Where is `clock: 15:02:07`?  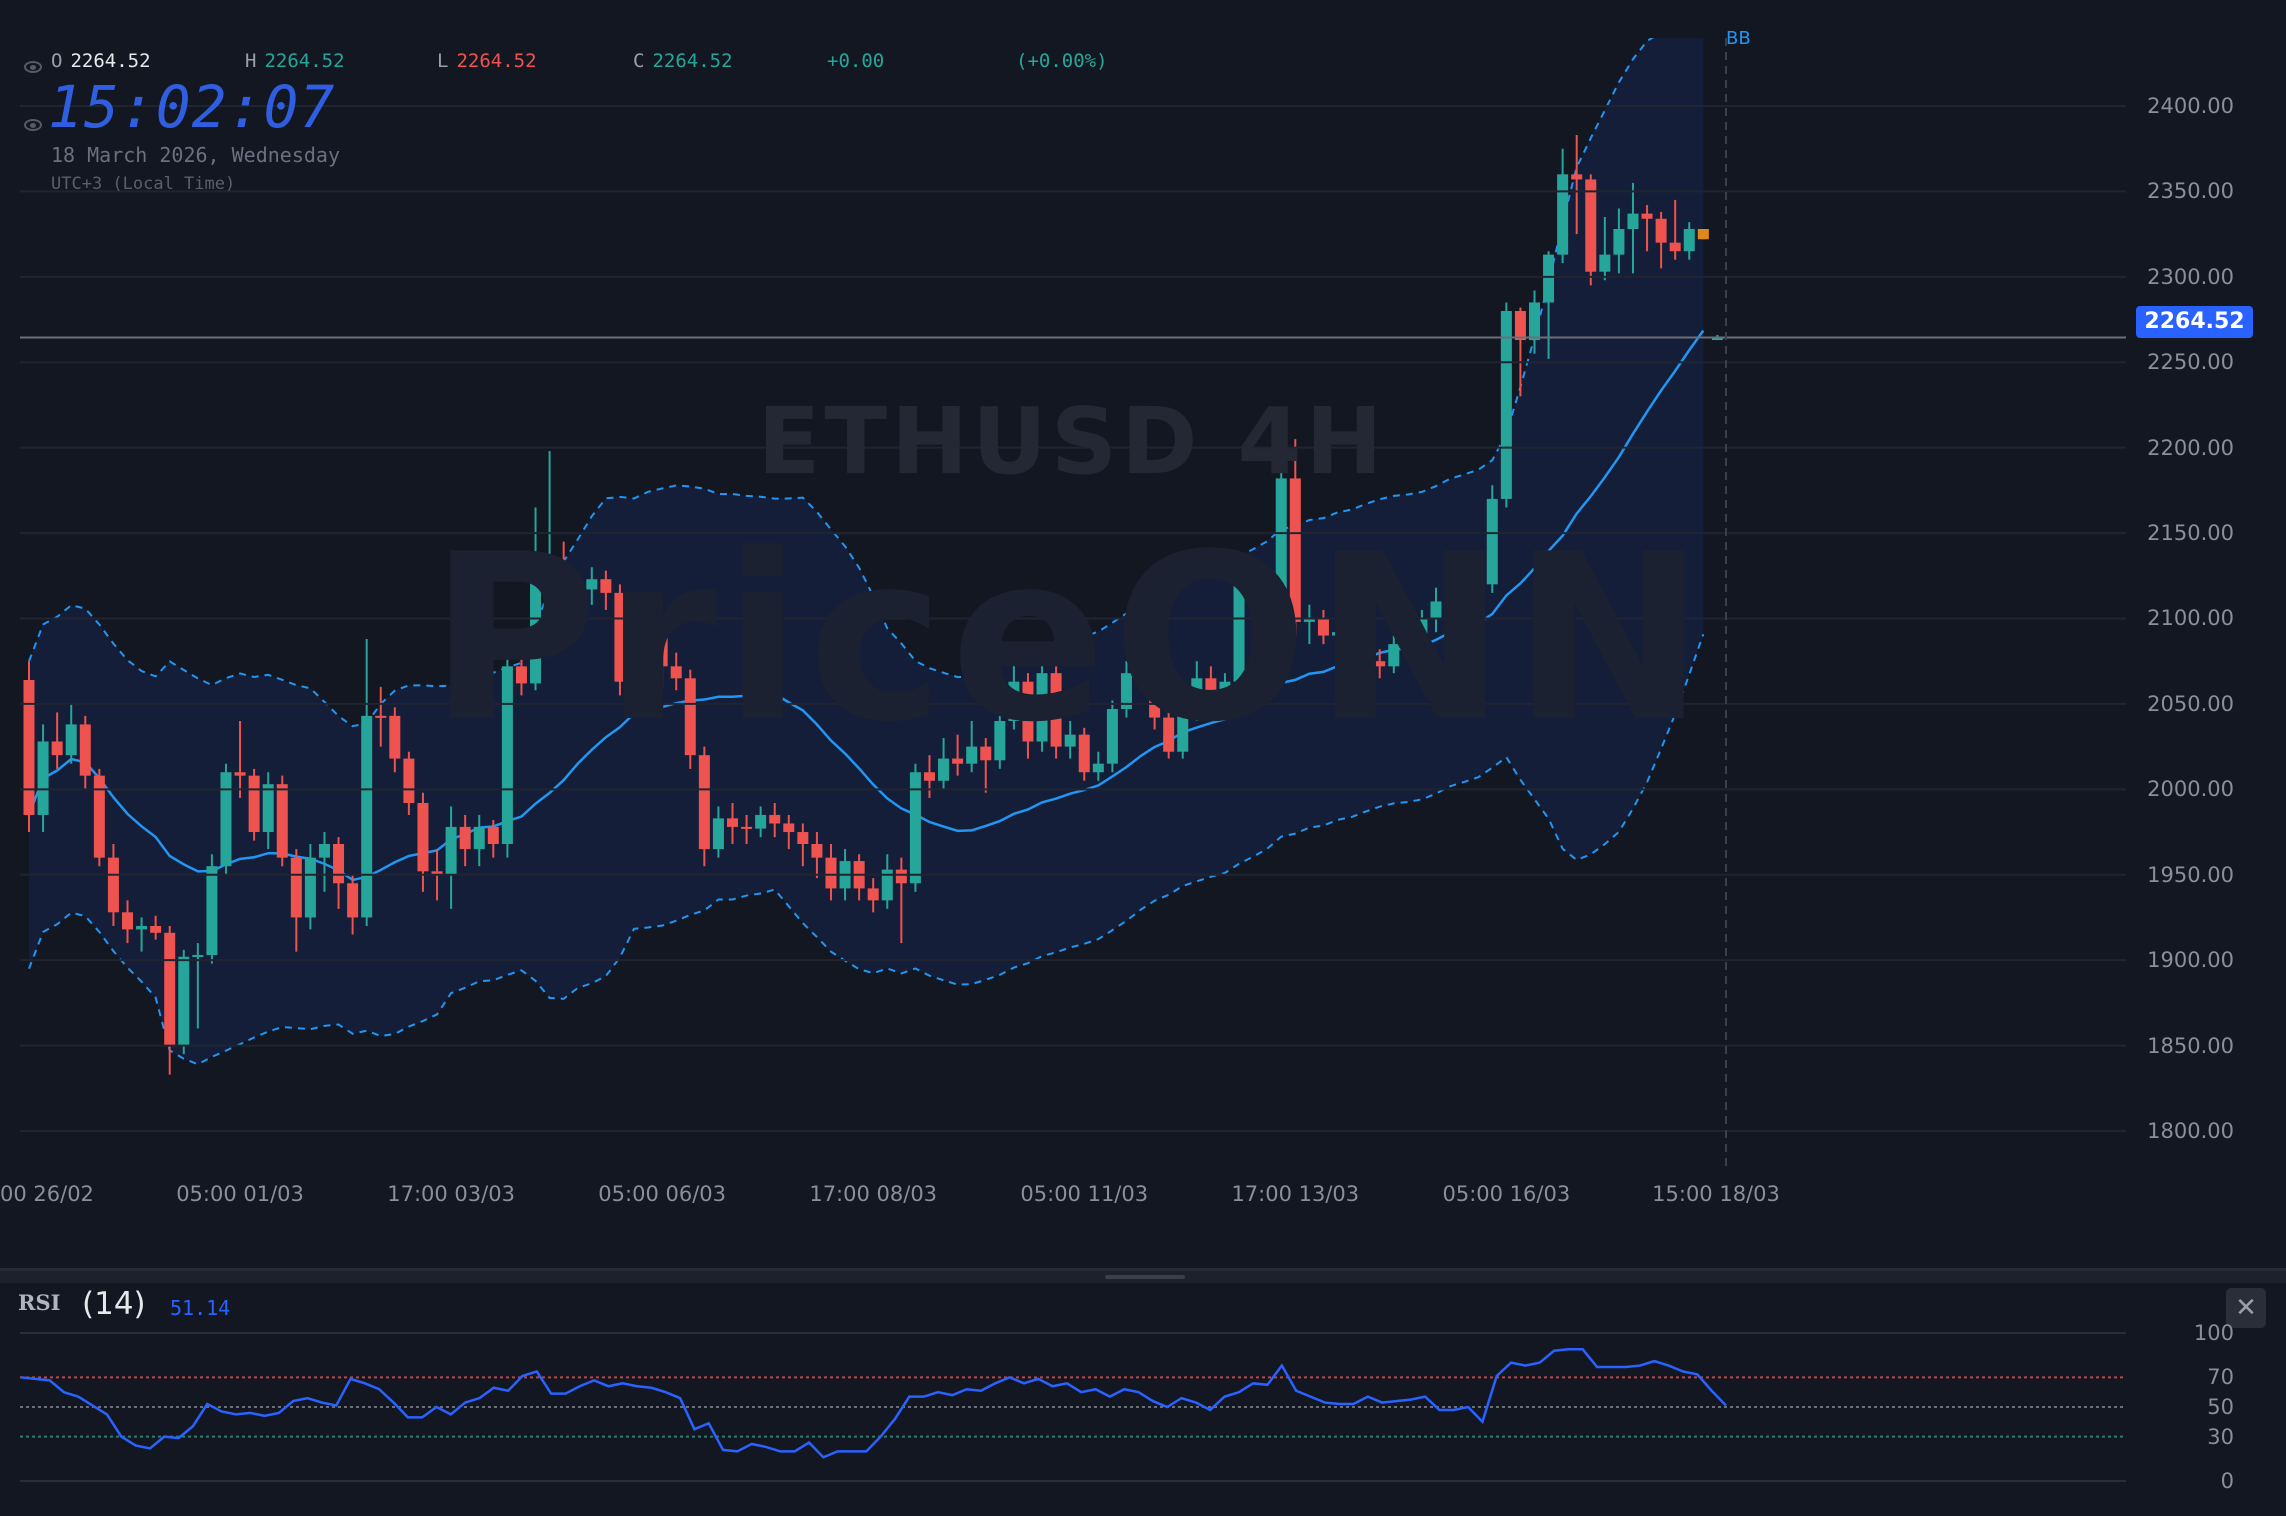
clock: 15:02:07 is located at coordinates (192, 107).